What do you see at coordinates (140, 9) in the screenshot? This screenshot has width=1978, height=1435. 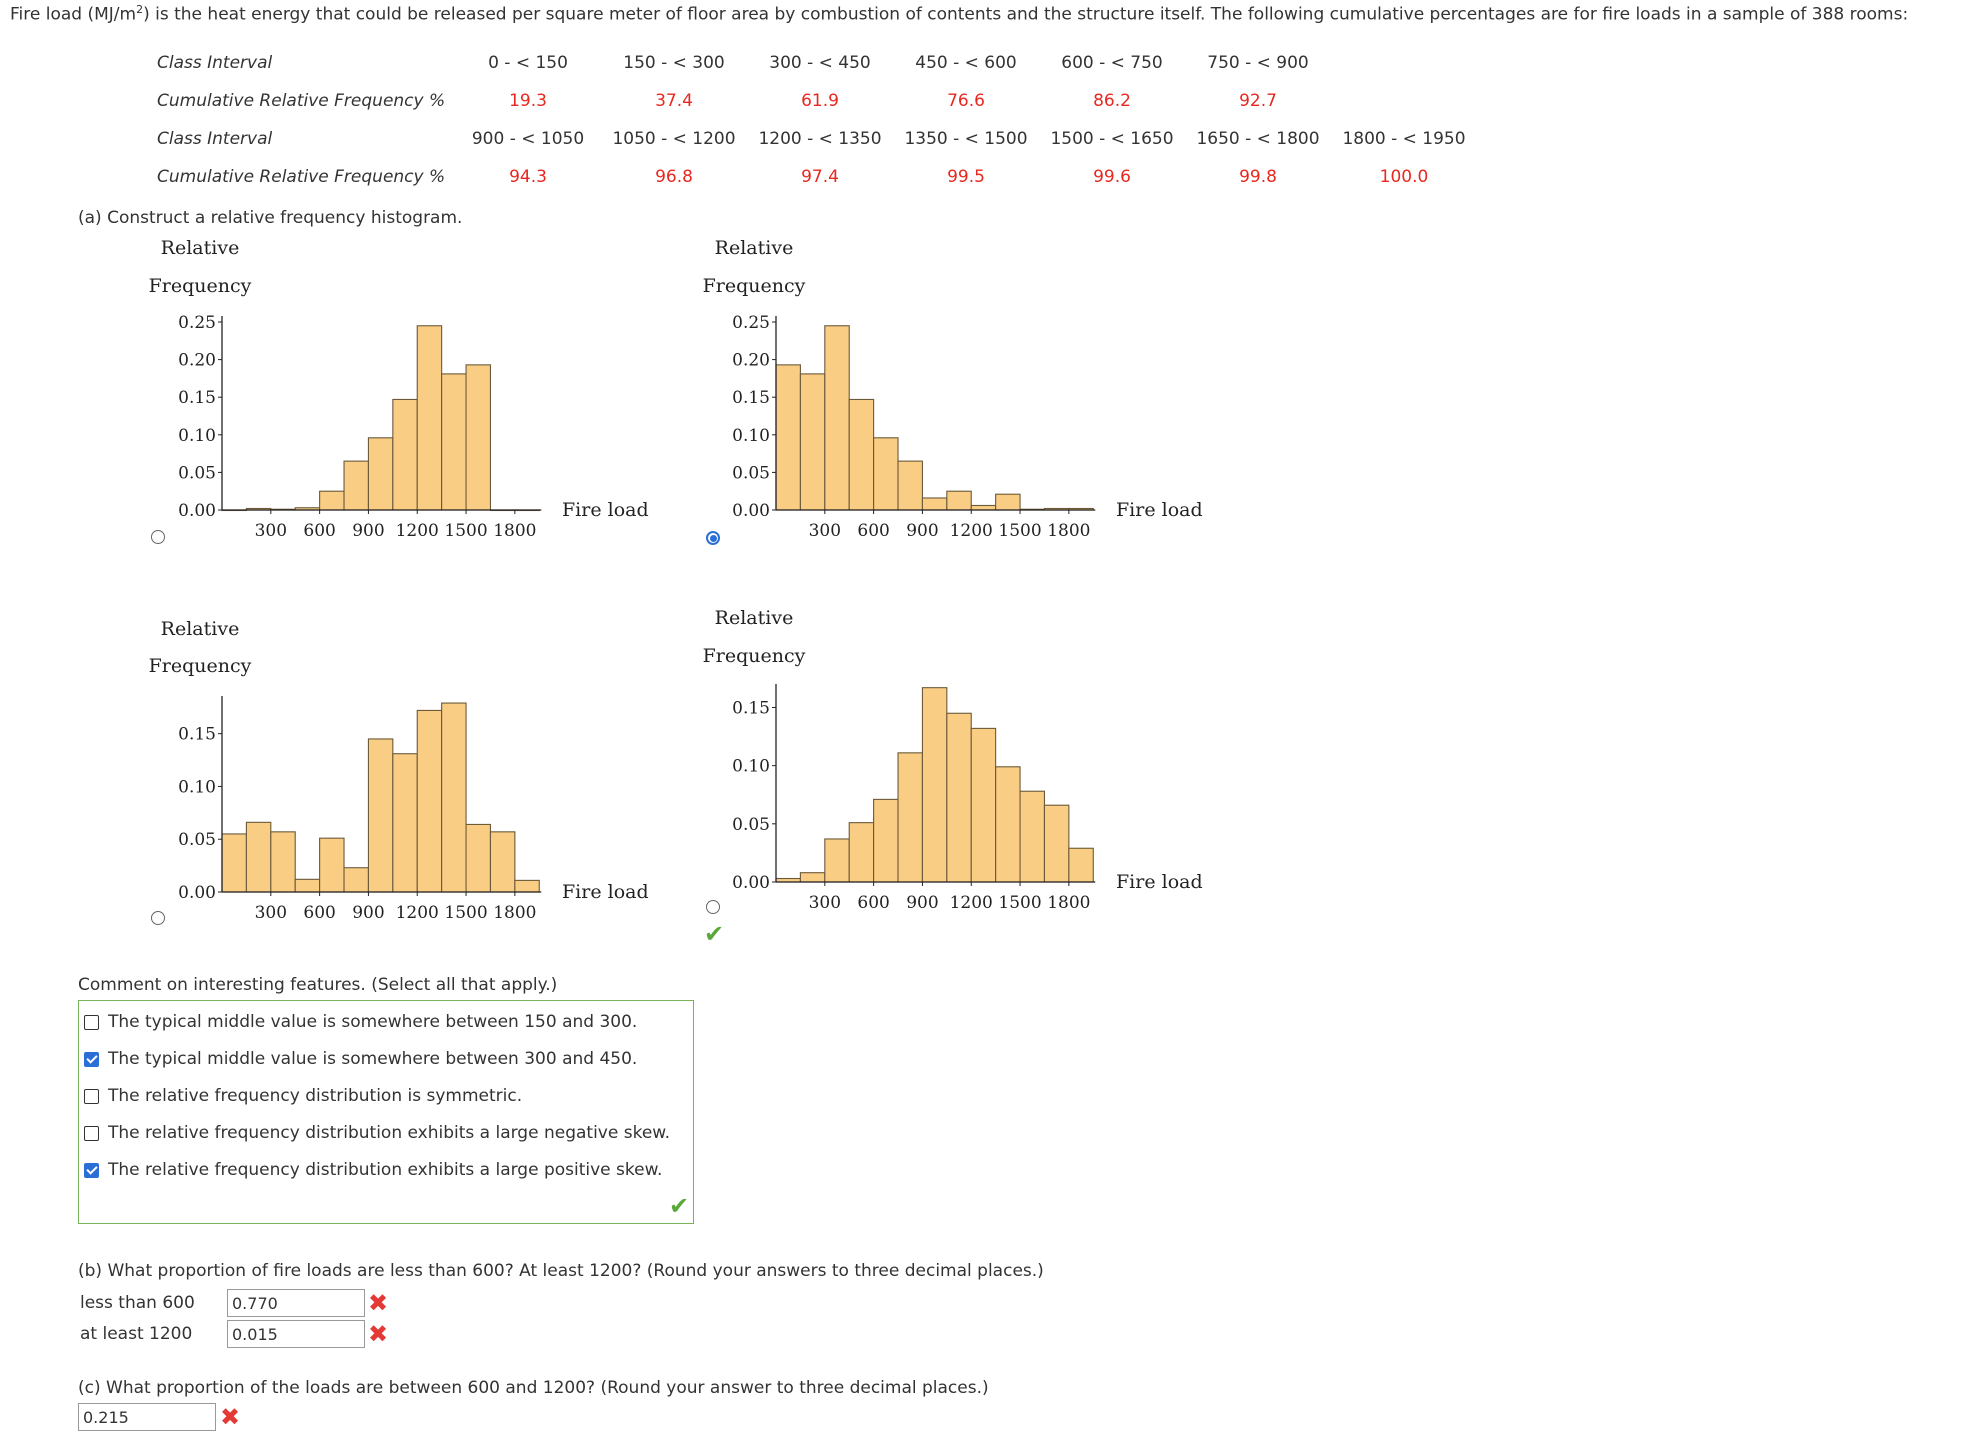 I see `intro-superscript: 2` at bounding box center [140, 9].